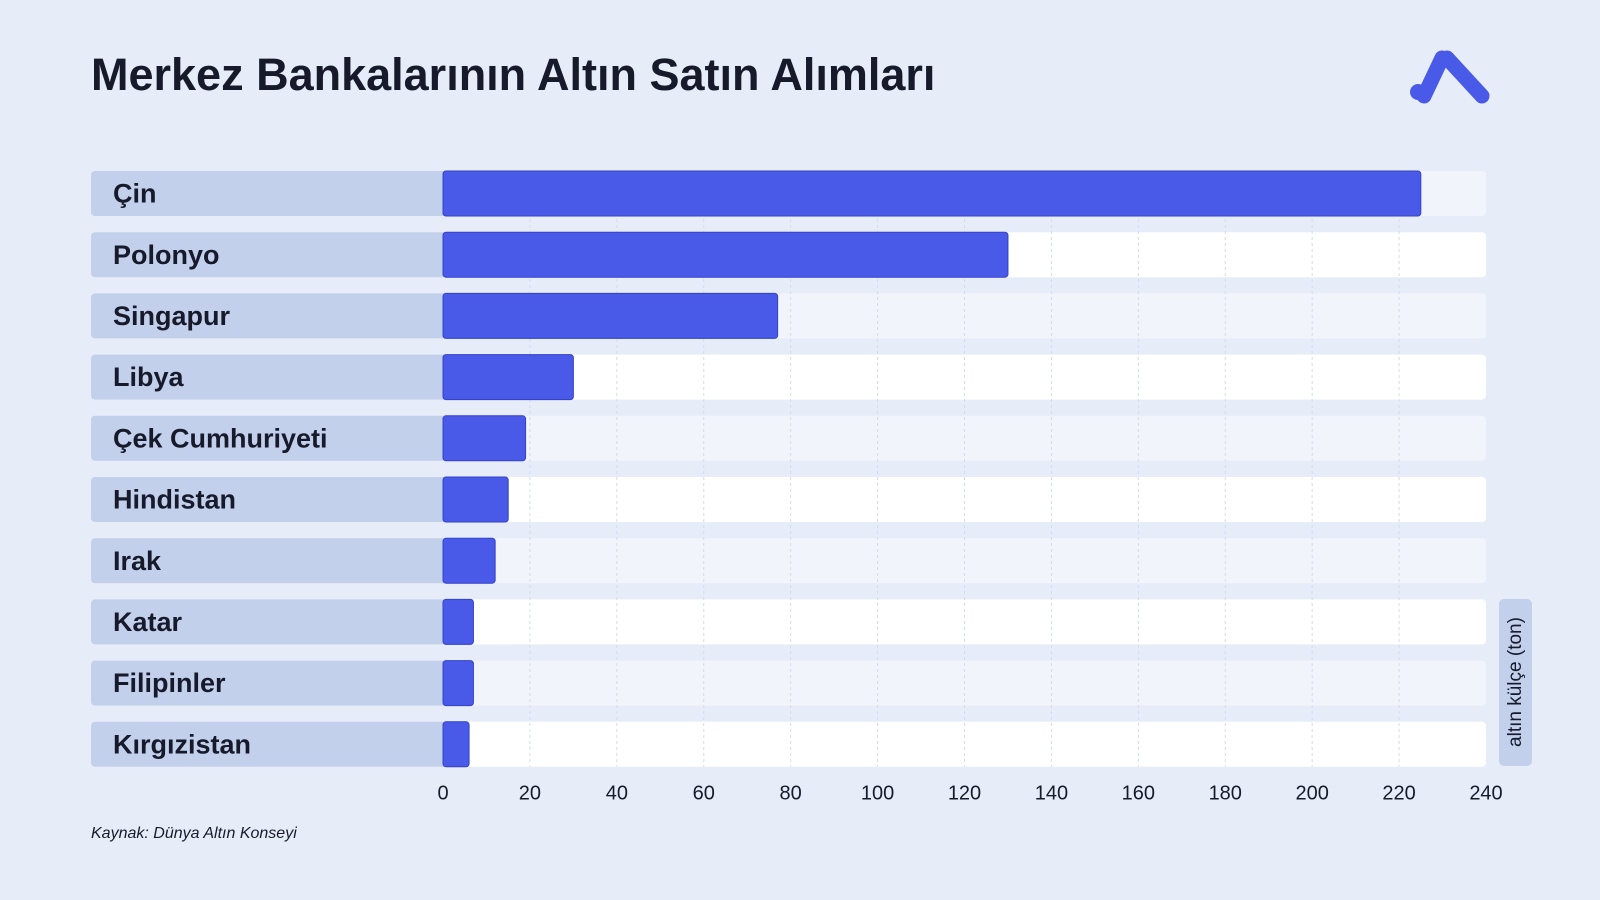  I want to click on logo, so click(1450, 77).